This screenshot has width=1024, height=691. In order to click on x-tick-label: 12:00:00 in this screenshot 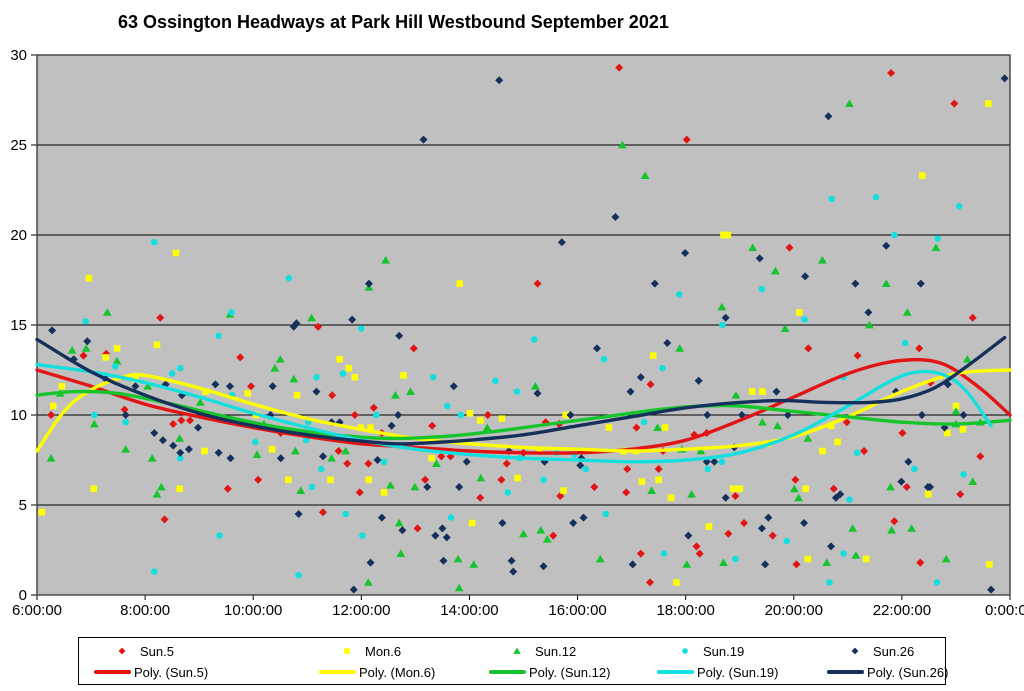, I will do `click(361, 610)`.